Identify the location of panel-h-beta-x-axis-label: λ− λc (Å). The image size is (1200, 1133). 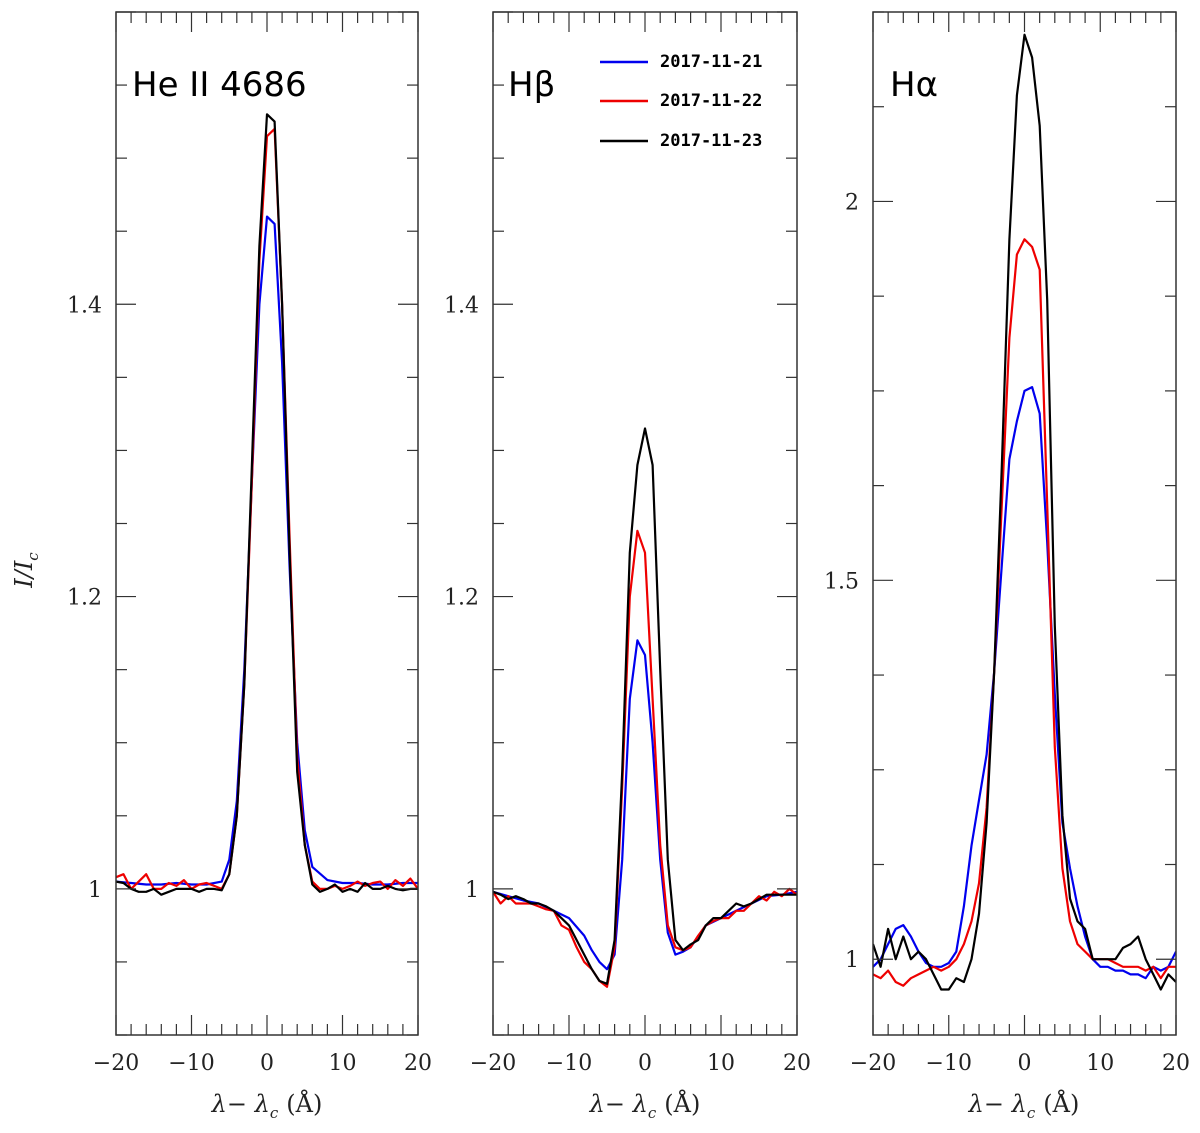
(645, 1105).